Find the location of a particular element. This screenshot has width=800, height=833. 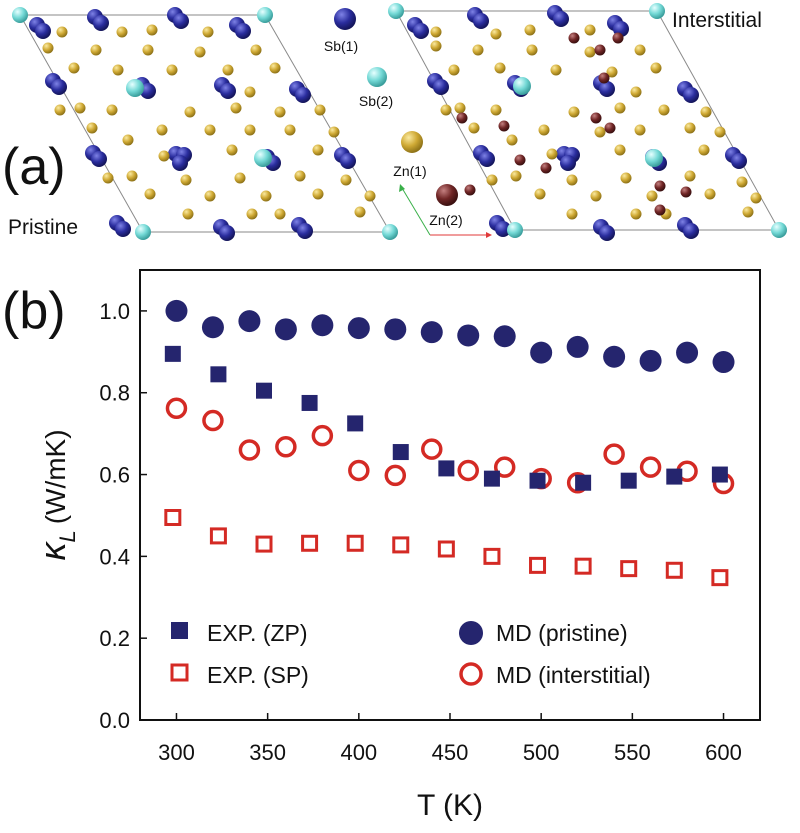

panel-b-label: (b) is located at coordinates (34, 311).